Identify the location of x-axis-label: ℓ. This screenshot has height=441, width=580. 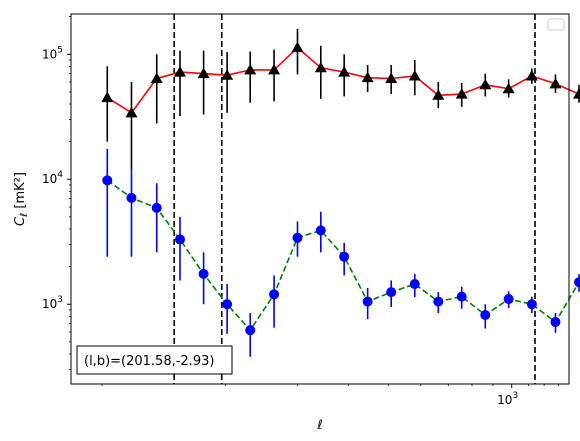
(319, 425).